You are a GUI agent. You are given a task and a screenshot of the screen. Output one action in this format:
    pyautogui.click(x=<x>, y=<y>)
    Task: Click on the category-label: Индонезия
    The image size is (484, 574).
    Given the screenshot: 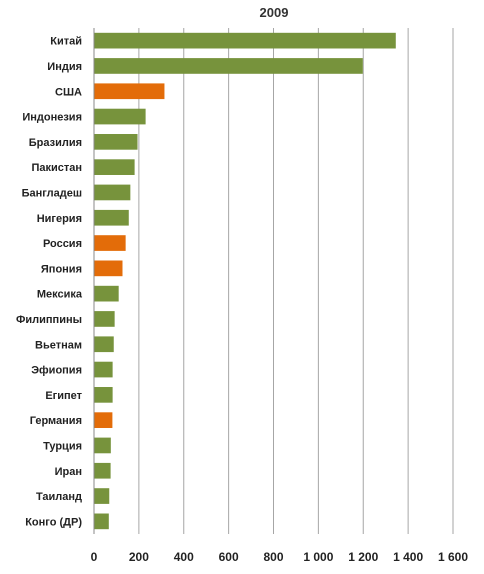 What is the action you would take?
    pyautogui.click(x=52, y=118)
    